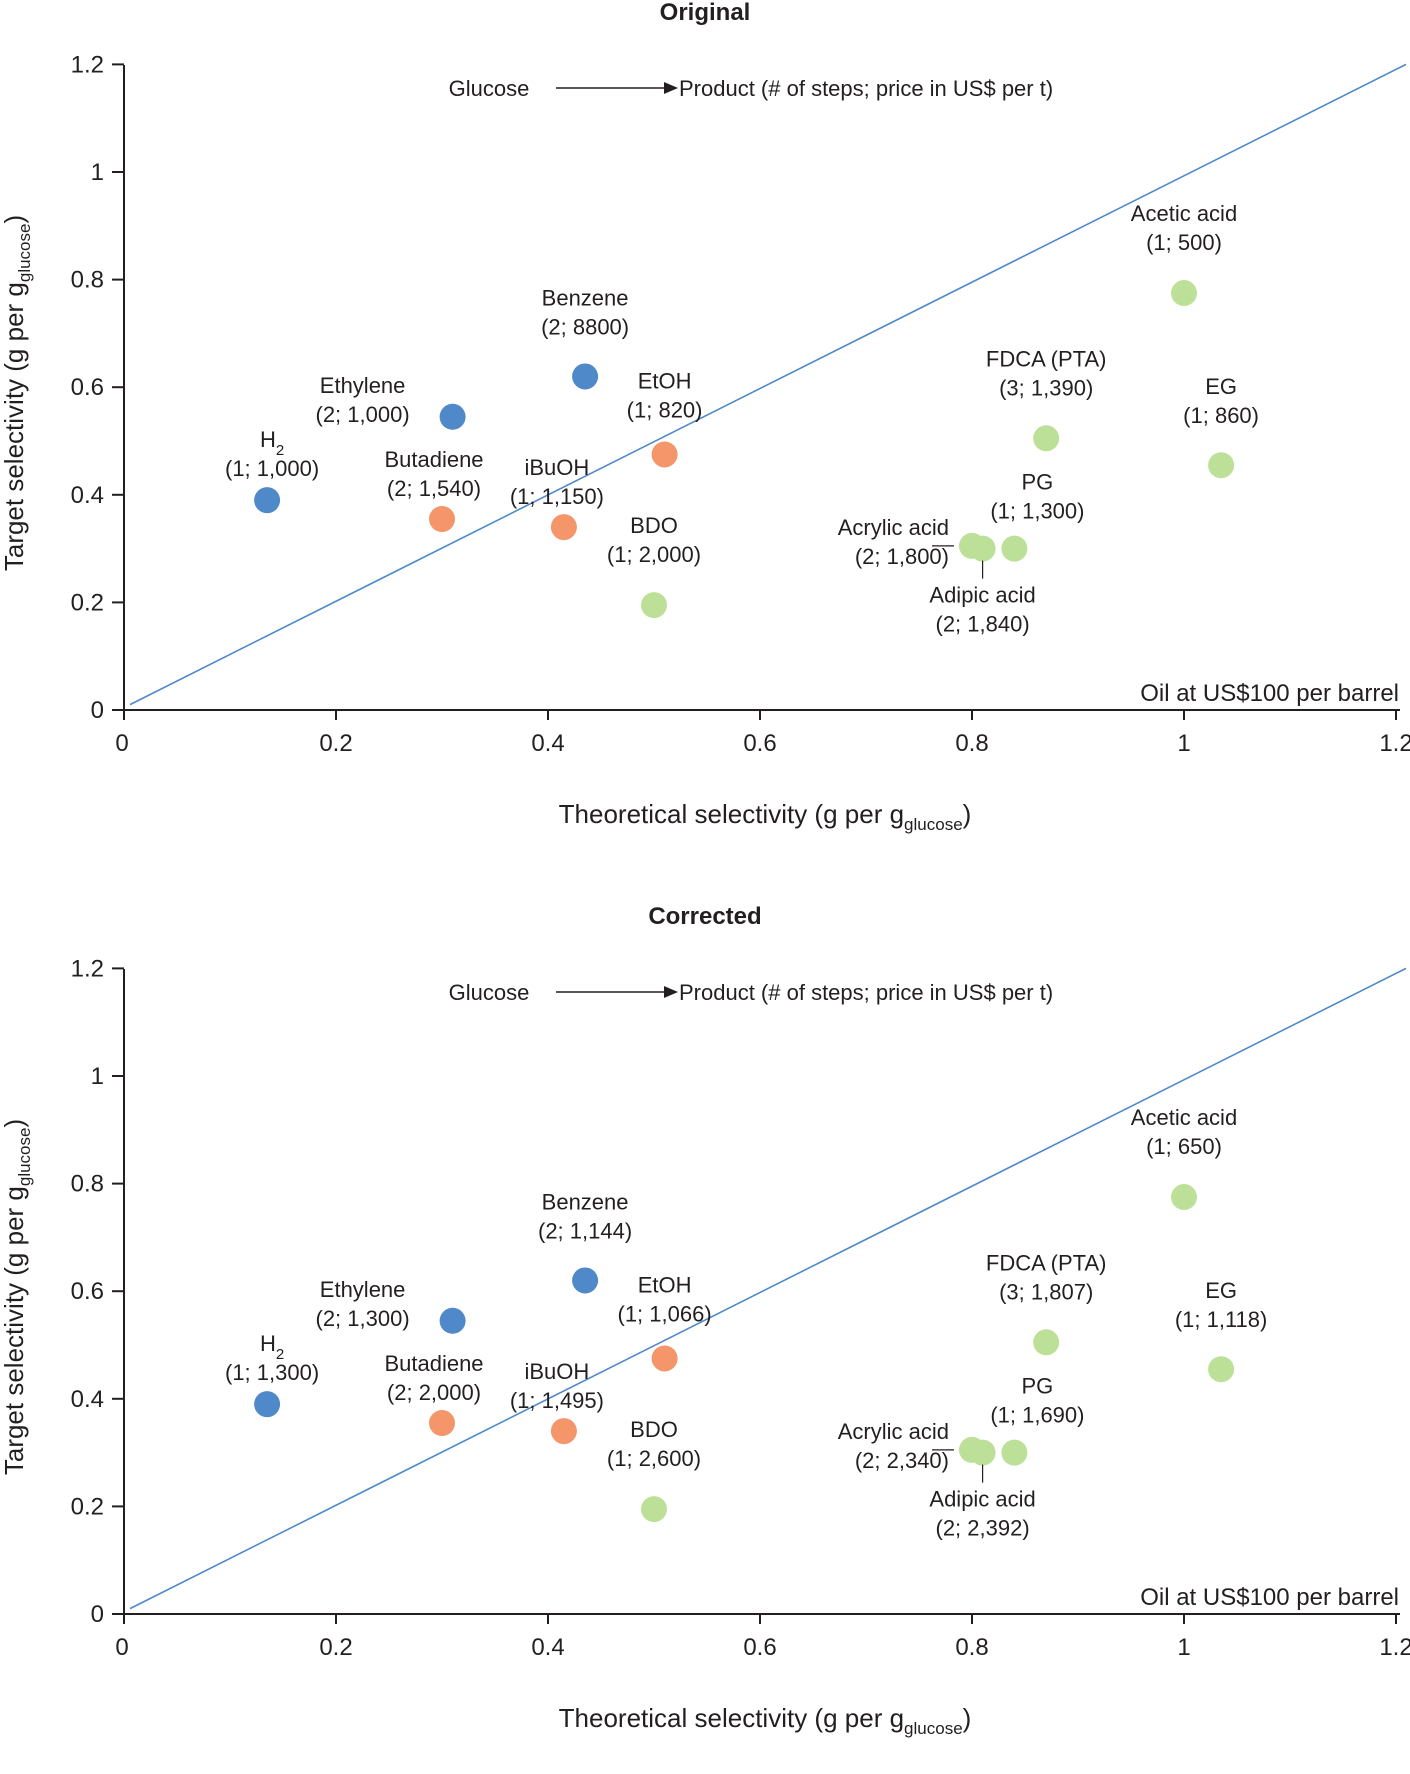  What do you see at coordinates (665, 1313) in the screenshot?
I see `point-info-label: (1; 1,066)` at bounding box center [665, 1313].